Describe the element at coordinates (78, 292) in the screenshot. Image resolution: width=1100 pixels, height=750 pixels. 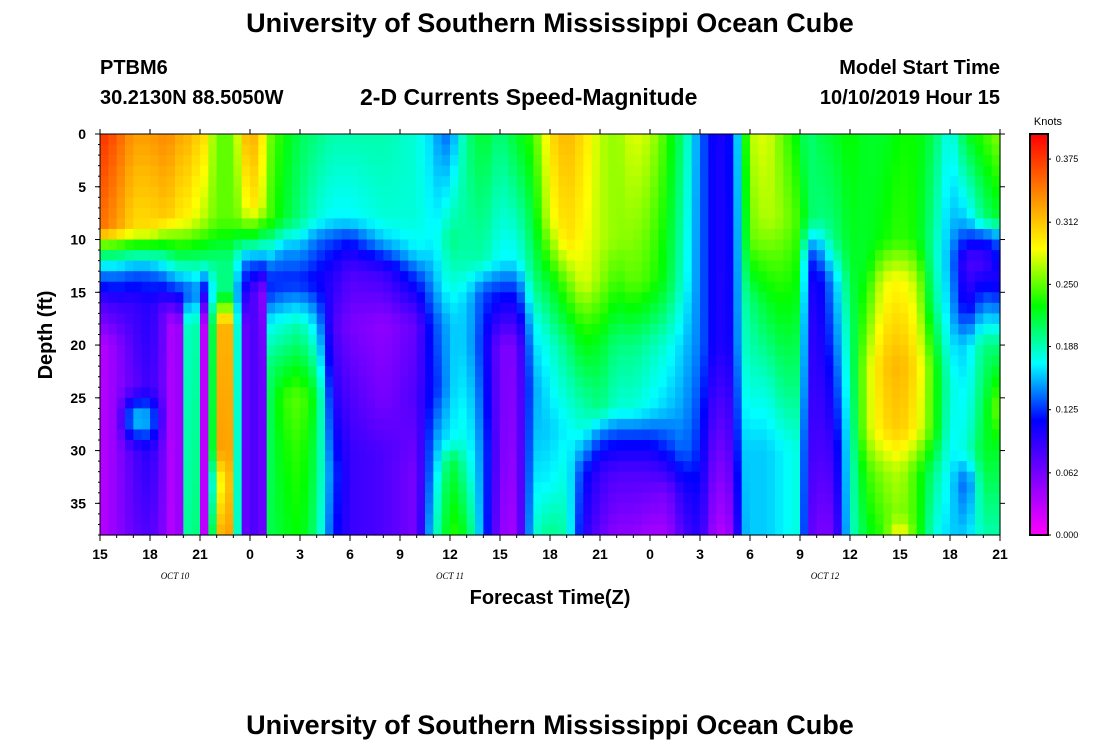
I see `y-tick-label: 15` at that location.